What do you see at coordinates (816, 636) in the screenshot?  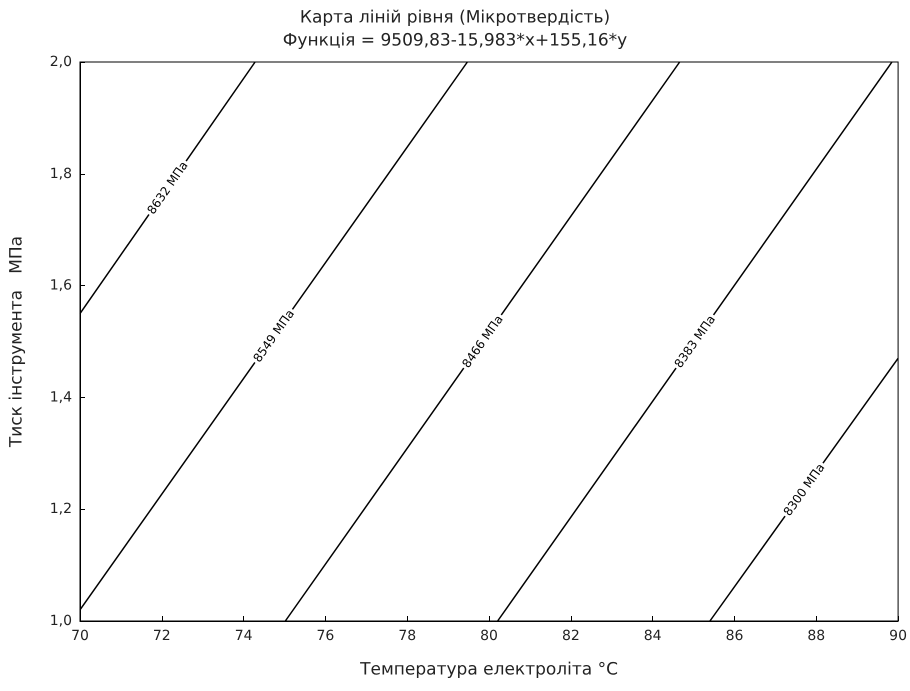 I see `x-tick-label: 88` at bounding box center [816, 636].